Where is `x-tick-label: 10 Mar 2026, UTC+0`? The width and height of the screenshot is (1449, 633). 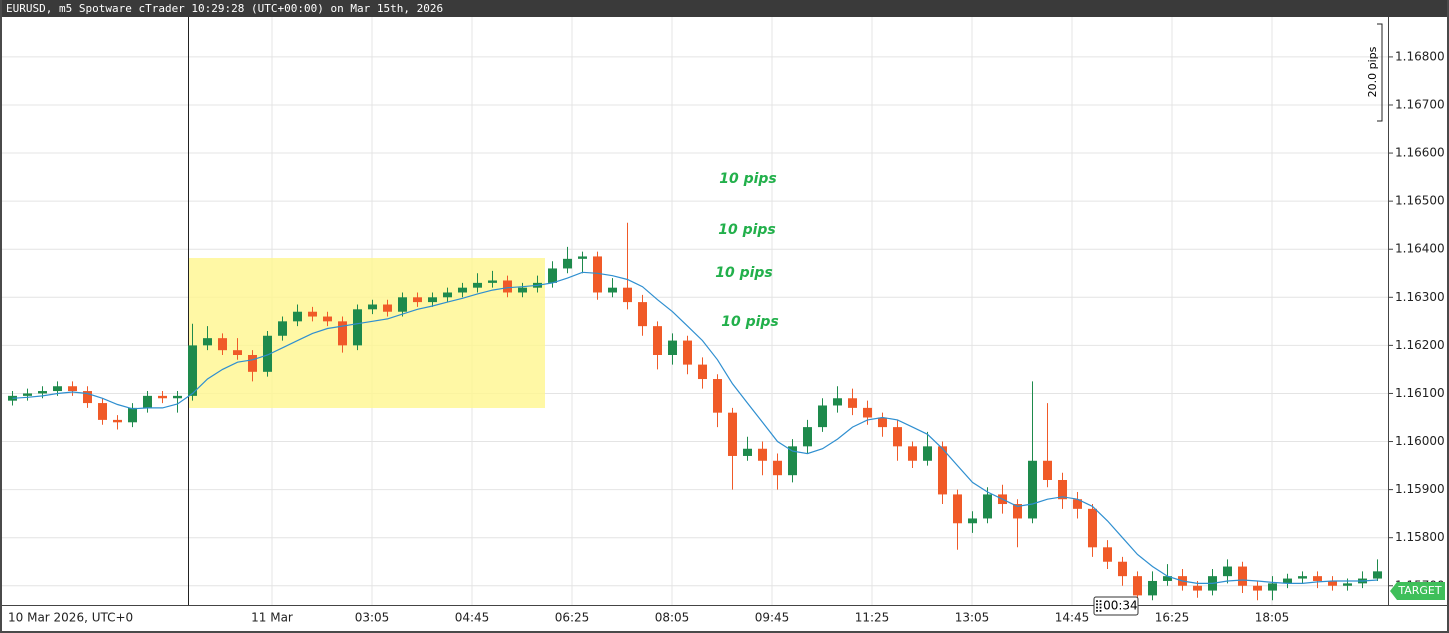 x-tick-label: 10 Mar 2026, UTC+0 is located at coordinates (70, 618).